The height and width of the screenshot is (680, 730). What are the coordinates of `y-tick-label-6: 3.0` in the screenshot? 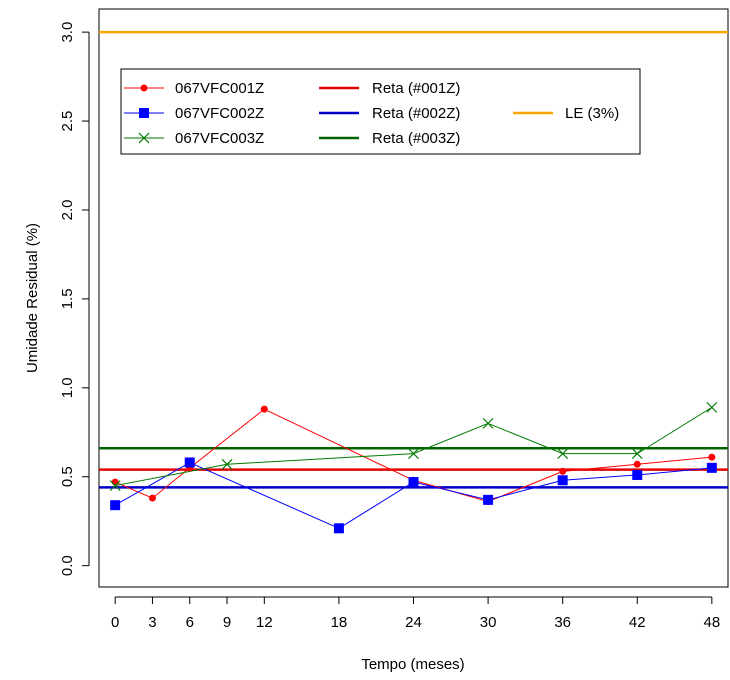 It's located at (67, 32).